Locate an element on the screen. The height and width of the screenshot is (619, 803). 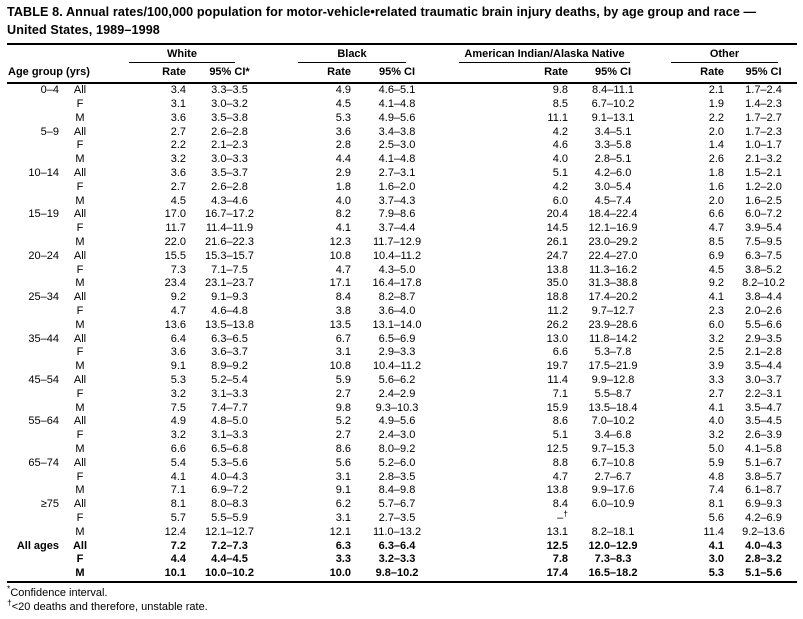
black-rate-cell: 4.9 is located at coordinates (343, 90).